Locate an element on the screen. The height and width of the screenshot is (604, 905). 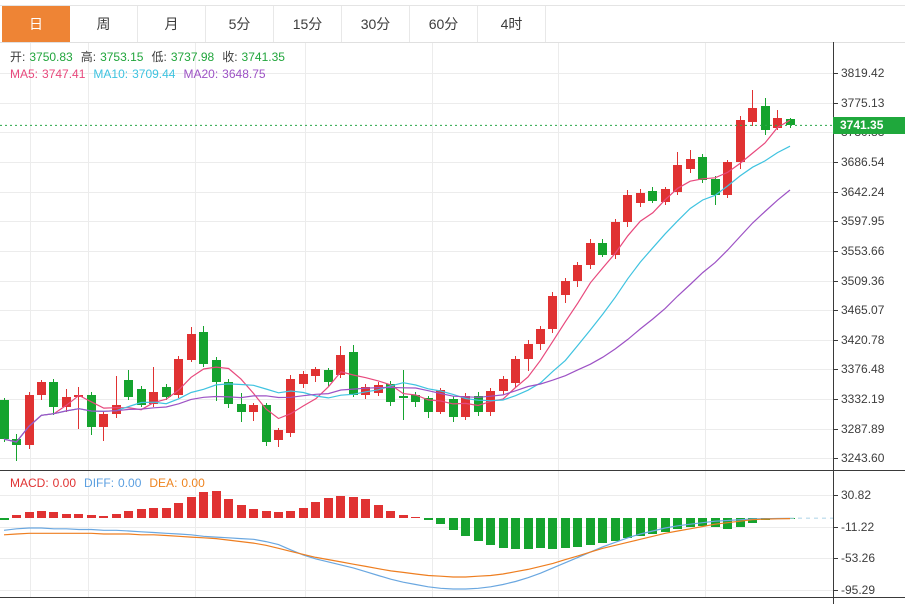
legend-item: 高: 3753.15 is located at coordinates (114, 56).